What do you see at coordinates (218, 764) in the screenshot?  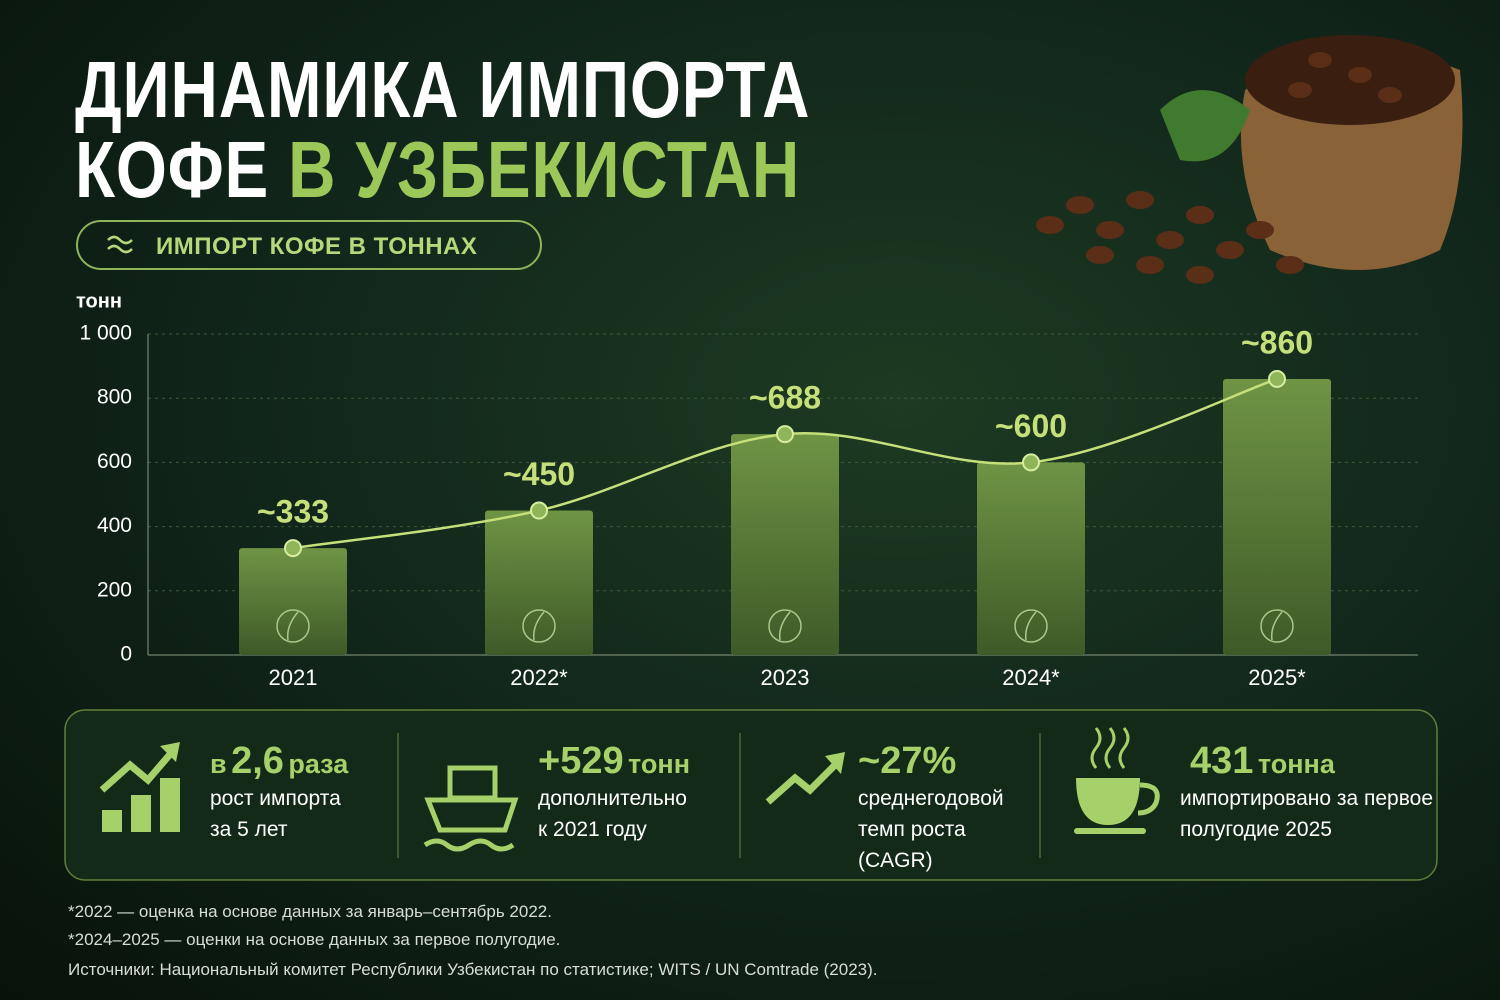 I see `stat-prefix: в` at bounding box center [218, 764].